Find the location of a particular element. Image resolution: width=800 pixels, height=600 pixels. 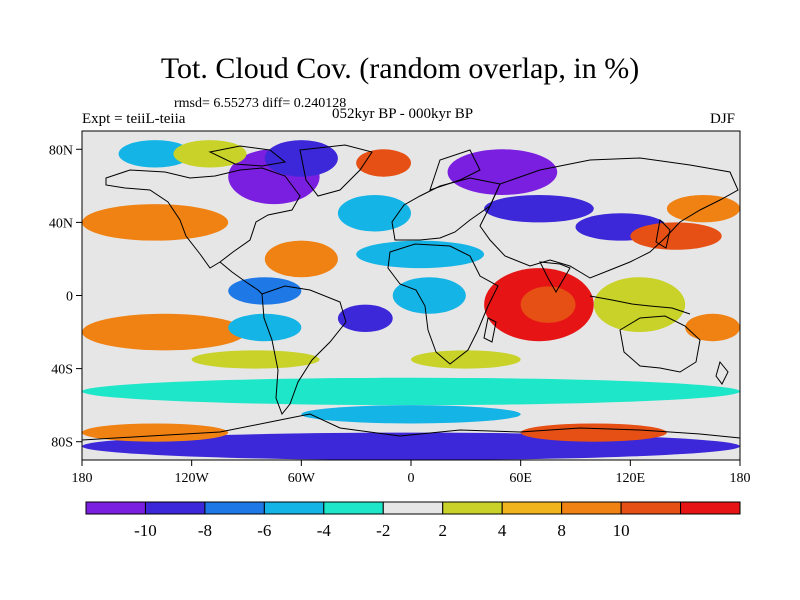

coastline-japan is located at coordinates (663, 233).